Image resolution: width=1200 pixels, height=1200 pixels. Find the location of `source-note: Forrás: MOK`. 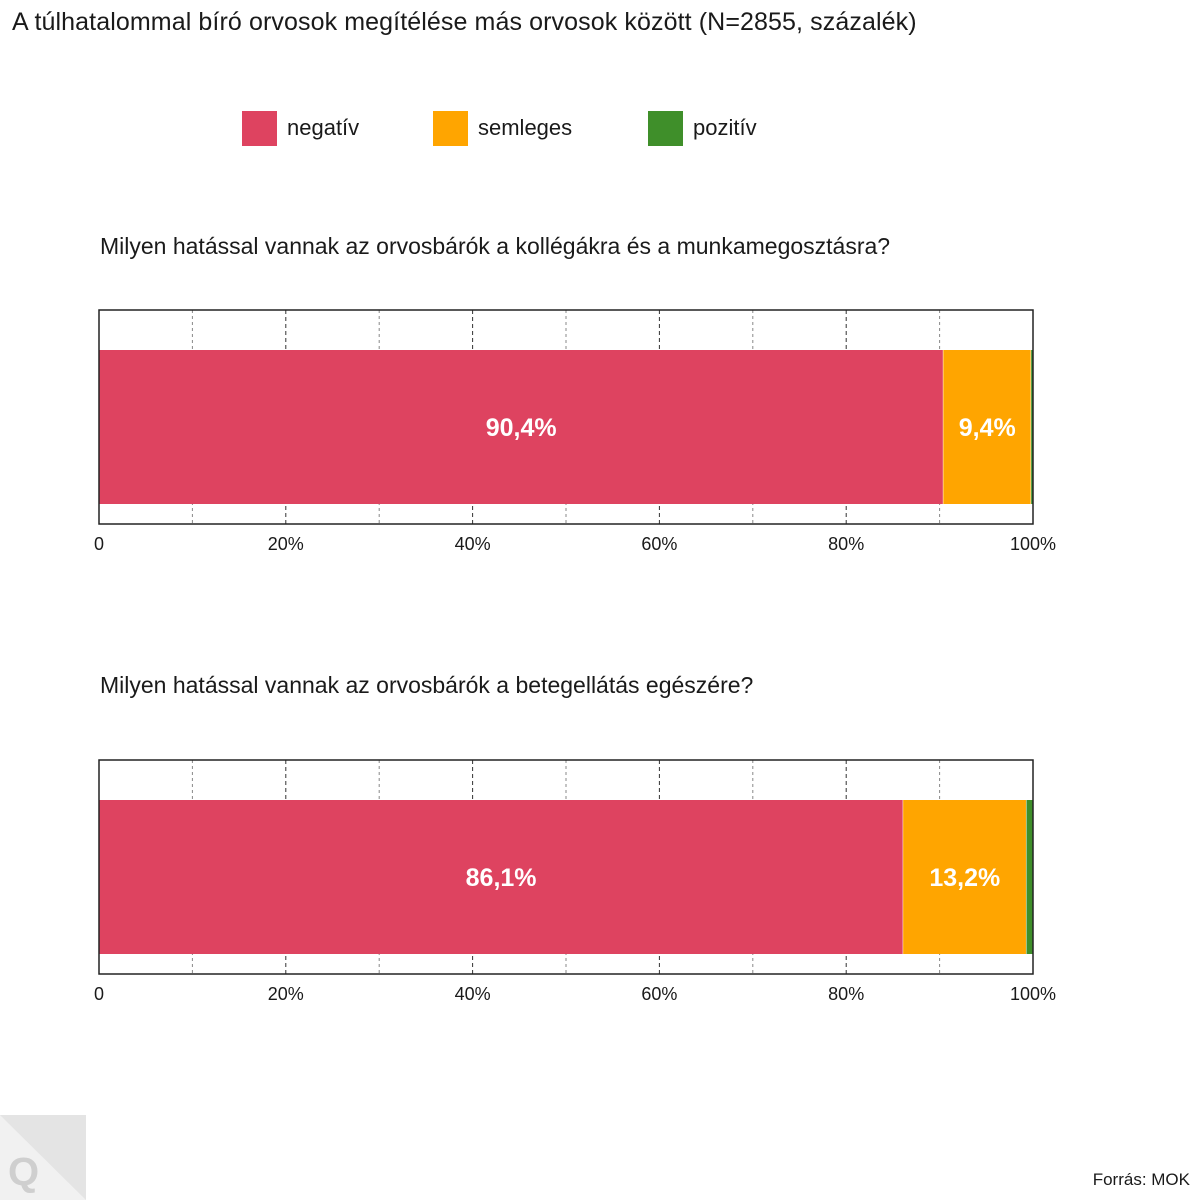

source-note: Forrás: MOK is located at coordinates (1141, 1179).